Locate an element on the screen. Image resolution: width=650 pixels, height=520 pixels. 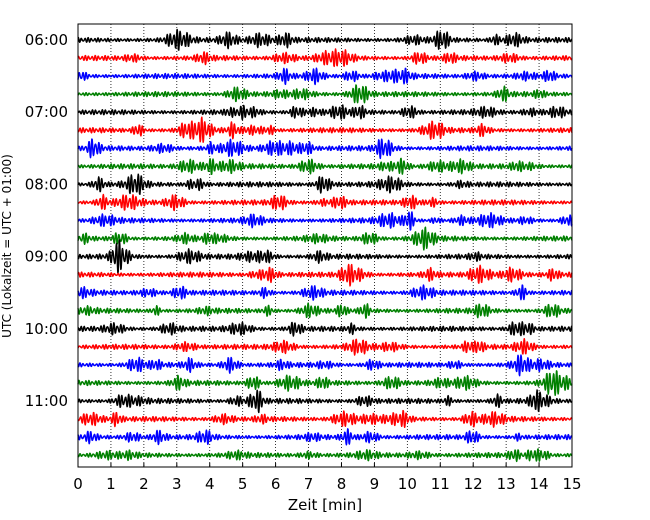
y-tick-label: 08:00 is located at coordinates (46, 184).